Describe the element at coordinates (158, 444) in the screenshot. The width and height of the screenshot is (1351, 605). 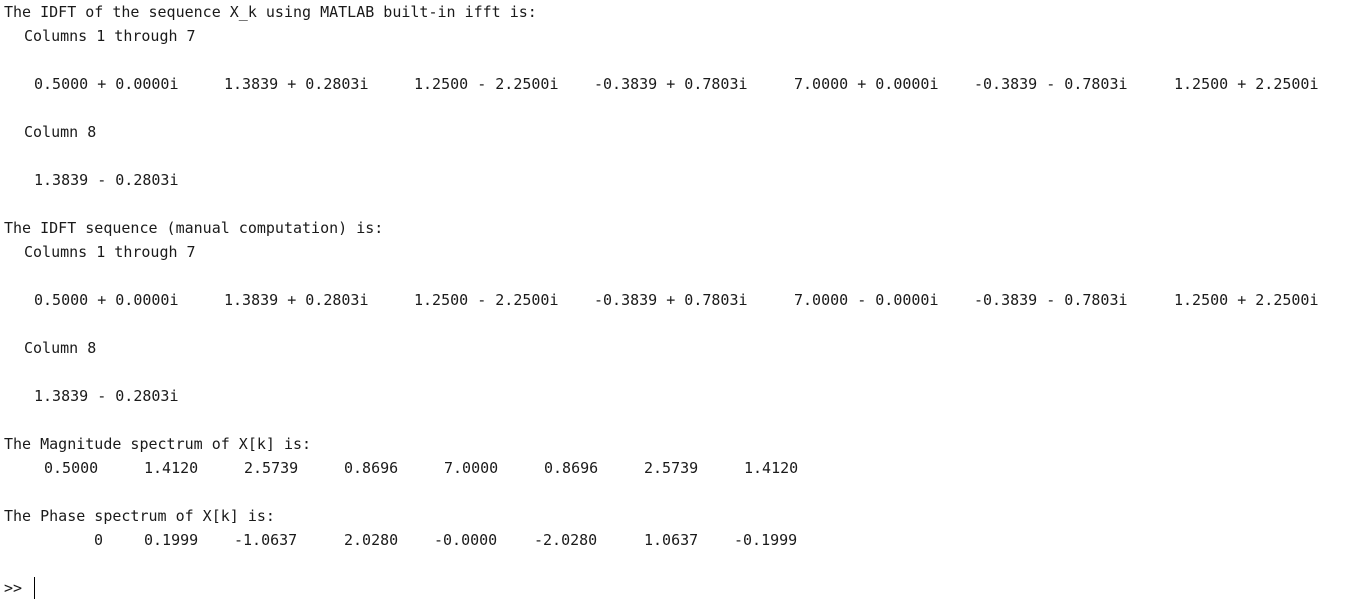
I see `magnitude-header: The Magnitude spectrum of X[k] is:` at that location.